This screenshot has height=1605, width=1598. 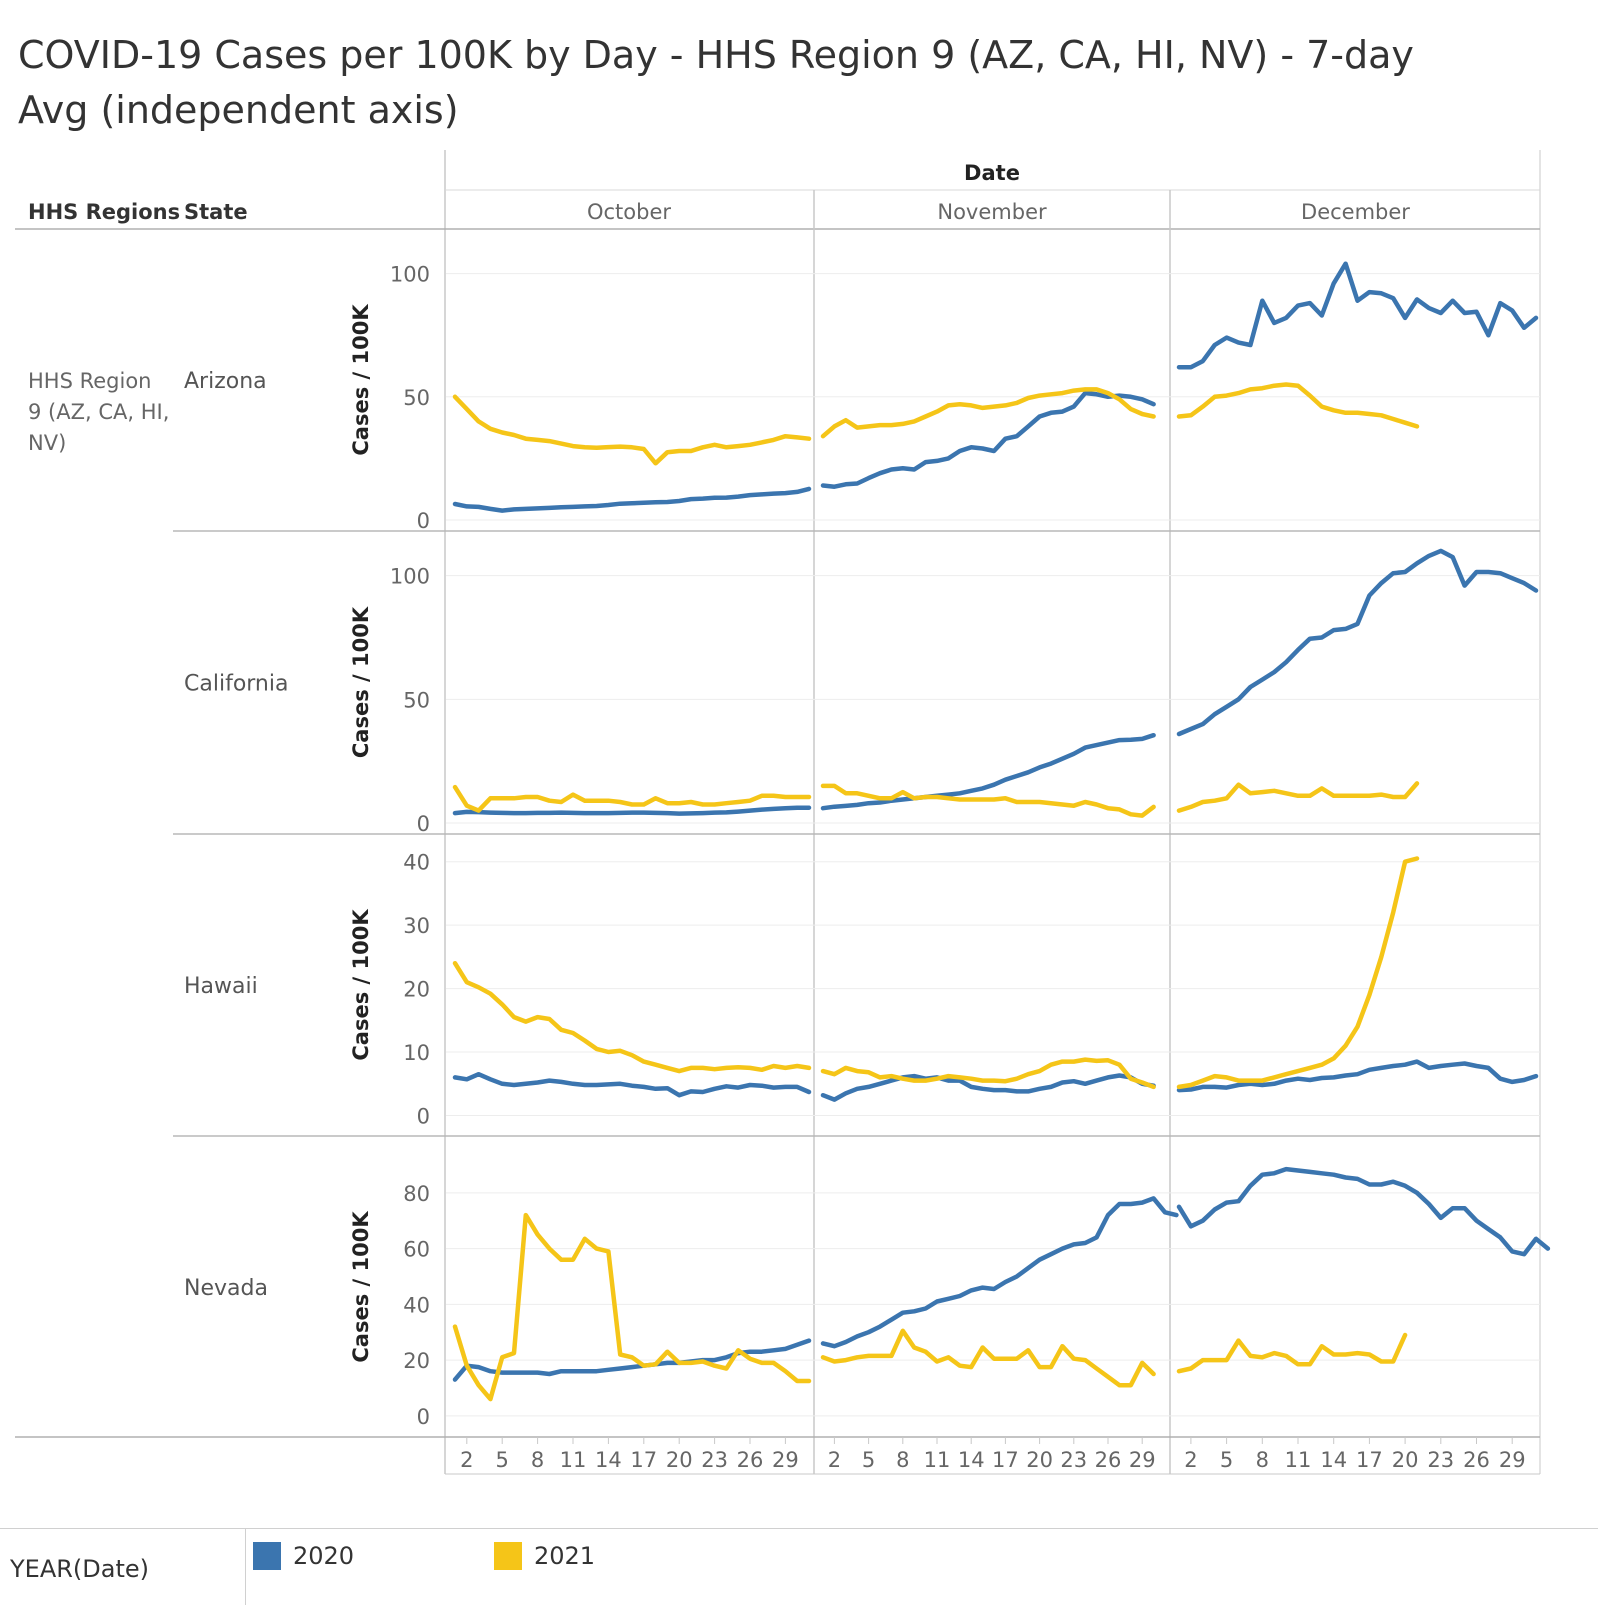 I want to click on legend-item-2021: 2021, so click(x=544, y=1556).